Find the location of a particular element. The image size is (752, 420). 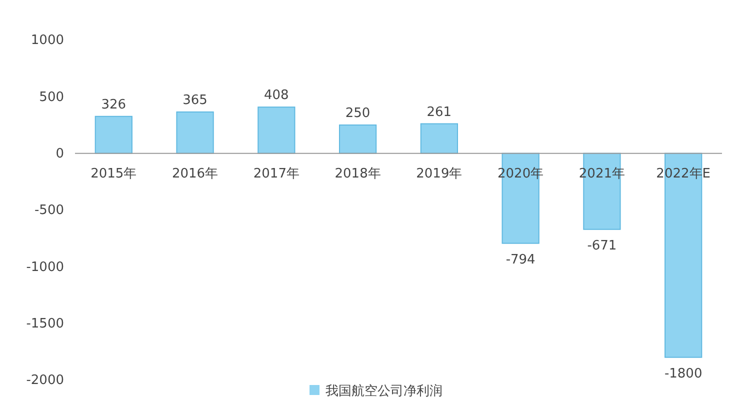

y-tick-label: -1500 is located at coordinates (45, 324).